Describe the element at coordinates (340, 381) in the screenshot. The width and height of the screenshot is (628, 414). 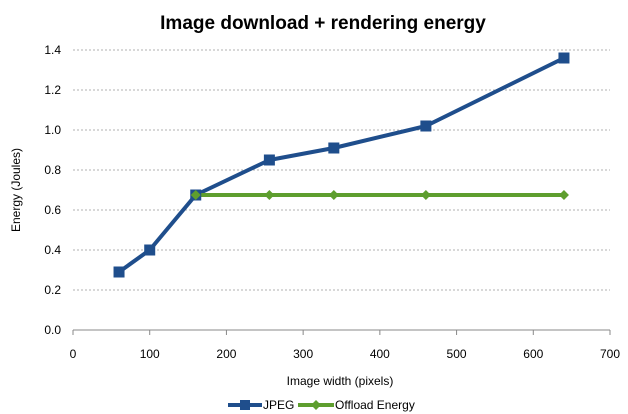
I see `x-axis-title: Image width (pixels)` at that location.